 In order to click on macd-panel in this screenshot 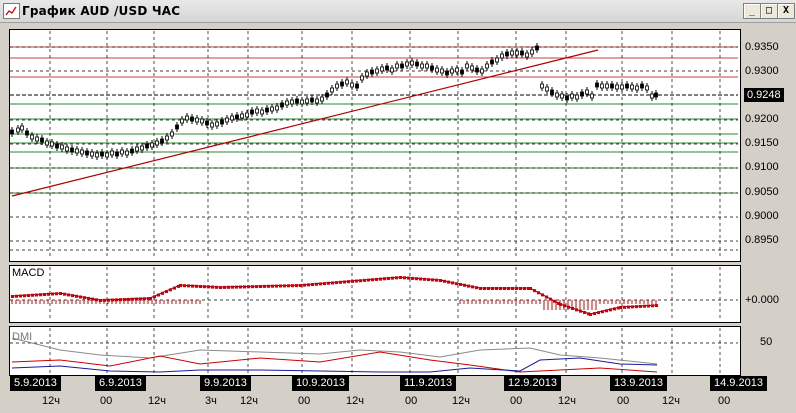, I will do `click(375, 294)`.